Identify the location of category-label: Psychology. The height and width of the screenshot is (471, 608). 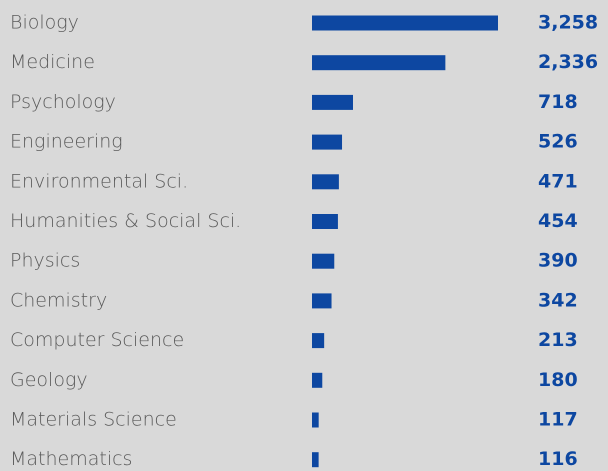
(63, 102).